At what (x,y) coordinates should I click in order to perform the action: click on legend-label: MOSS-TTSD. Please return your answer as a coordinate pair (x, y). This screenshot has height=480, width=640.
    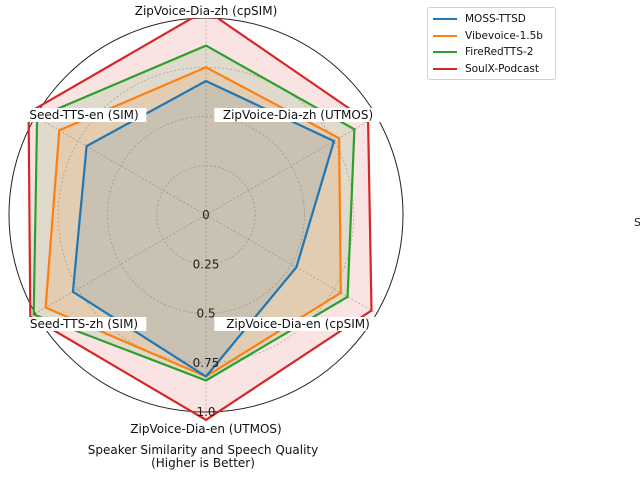
    Looking at the image, I should click on (495, 19).